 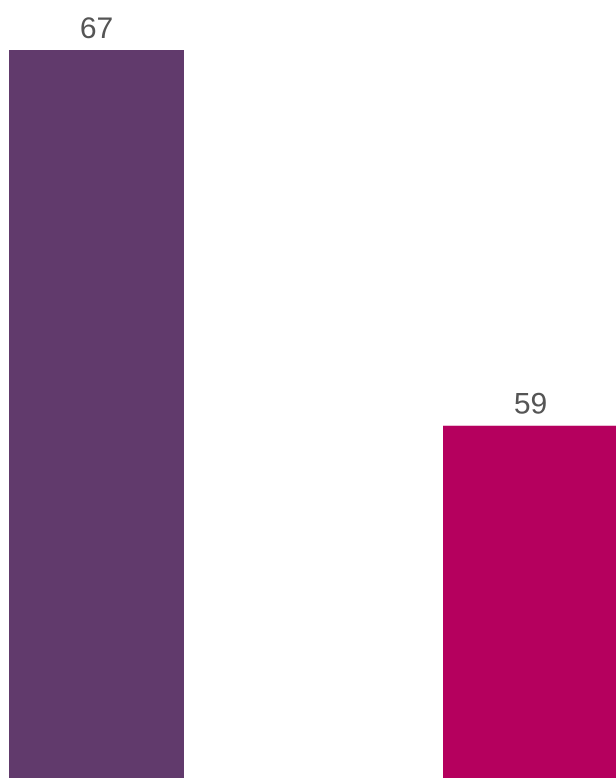 I want to click on bar-2-value-label: 59, so click(x=530, y=404).